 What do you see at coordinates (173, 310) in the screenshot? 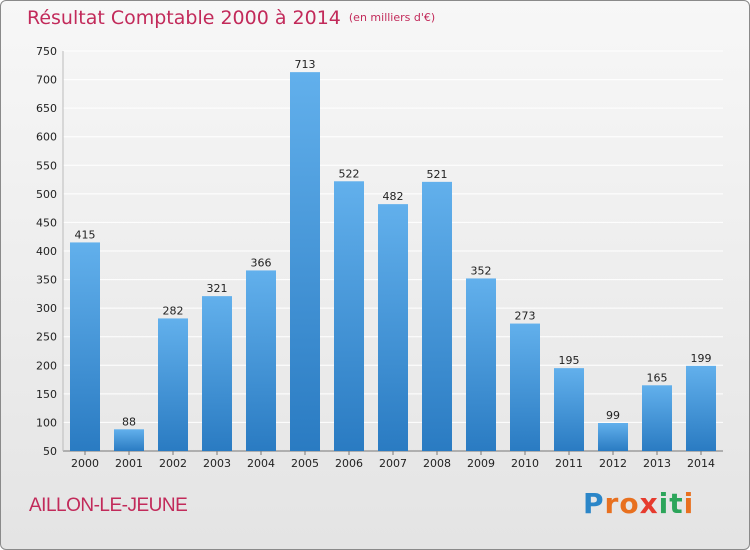
I see `data-label: 282` at bounding box center [173, 310].